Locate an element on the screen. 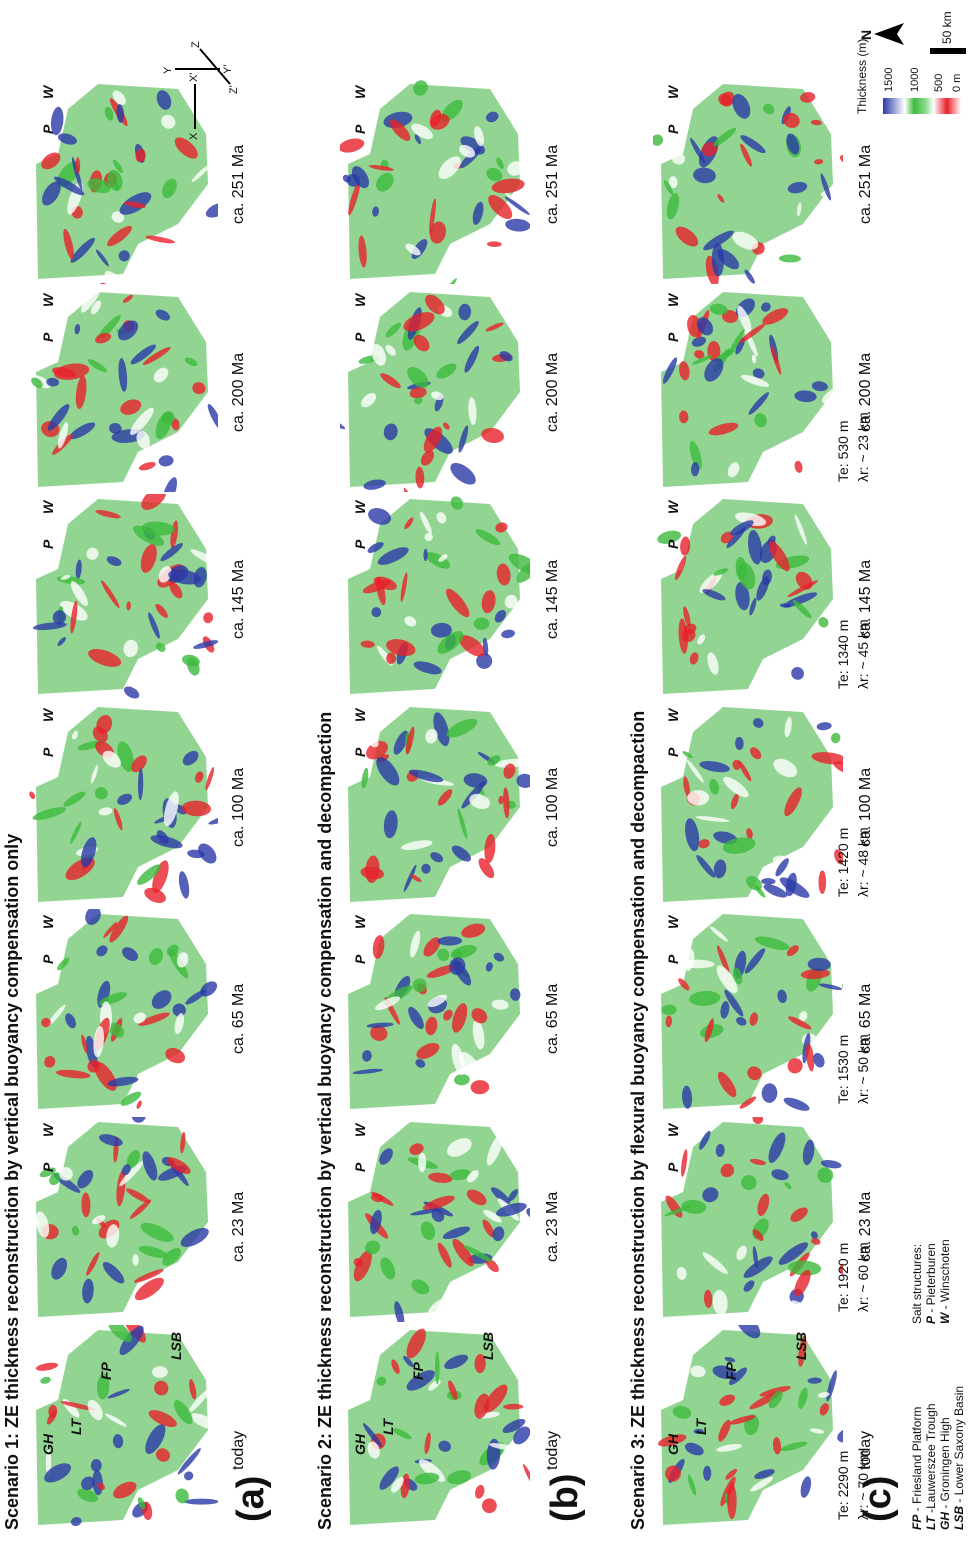 The height and width of the screenshot is (1544, 975). flexure-params: Te: 530 m λr: ~ 23 km is located at coordinates (853, 447).